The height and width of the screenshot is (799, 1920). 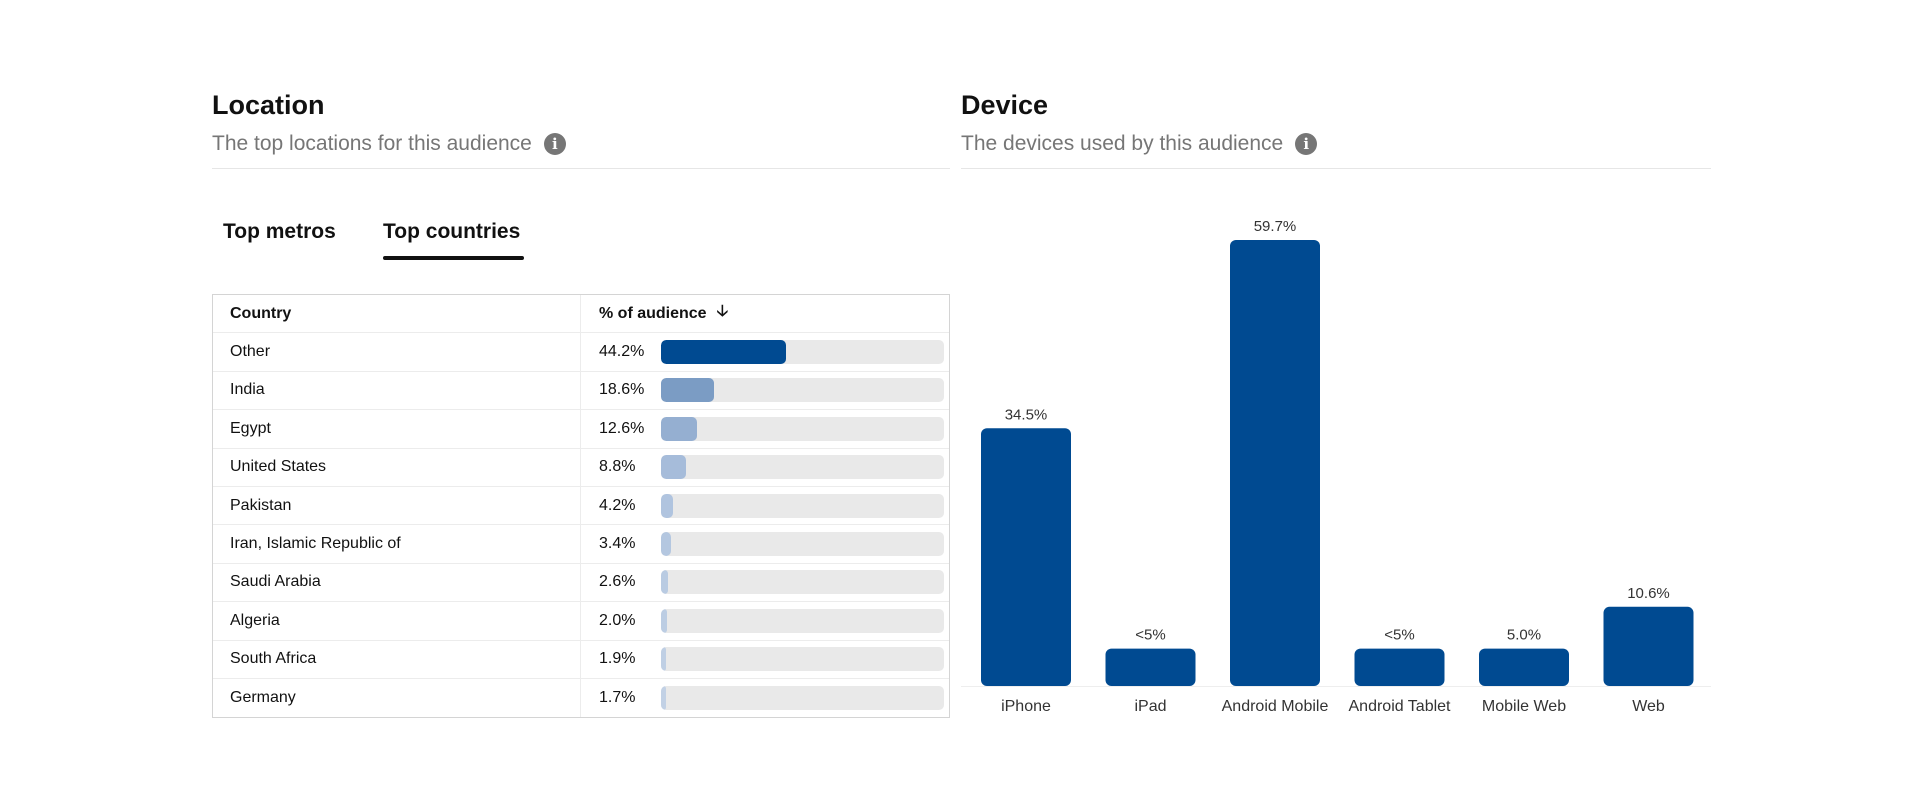 I want to click on tab-top-countries: Top countries, so click(x=452, y=231).